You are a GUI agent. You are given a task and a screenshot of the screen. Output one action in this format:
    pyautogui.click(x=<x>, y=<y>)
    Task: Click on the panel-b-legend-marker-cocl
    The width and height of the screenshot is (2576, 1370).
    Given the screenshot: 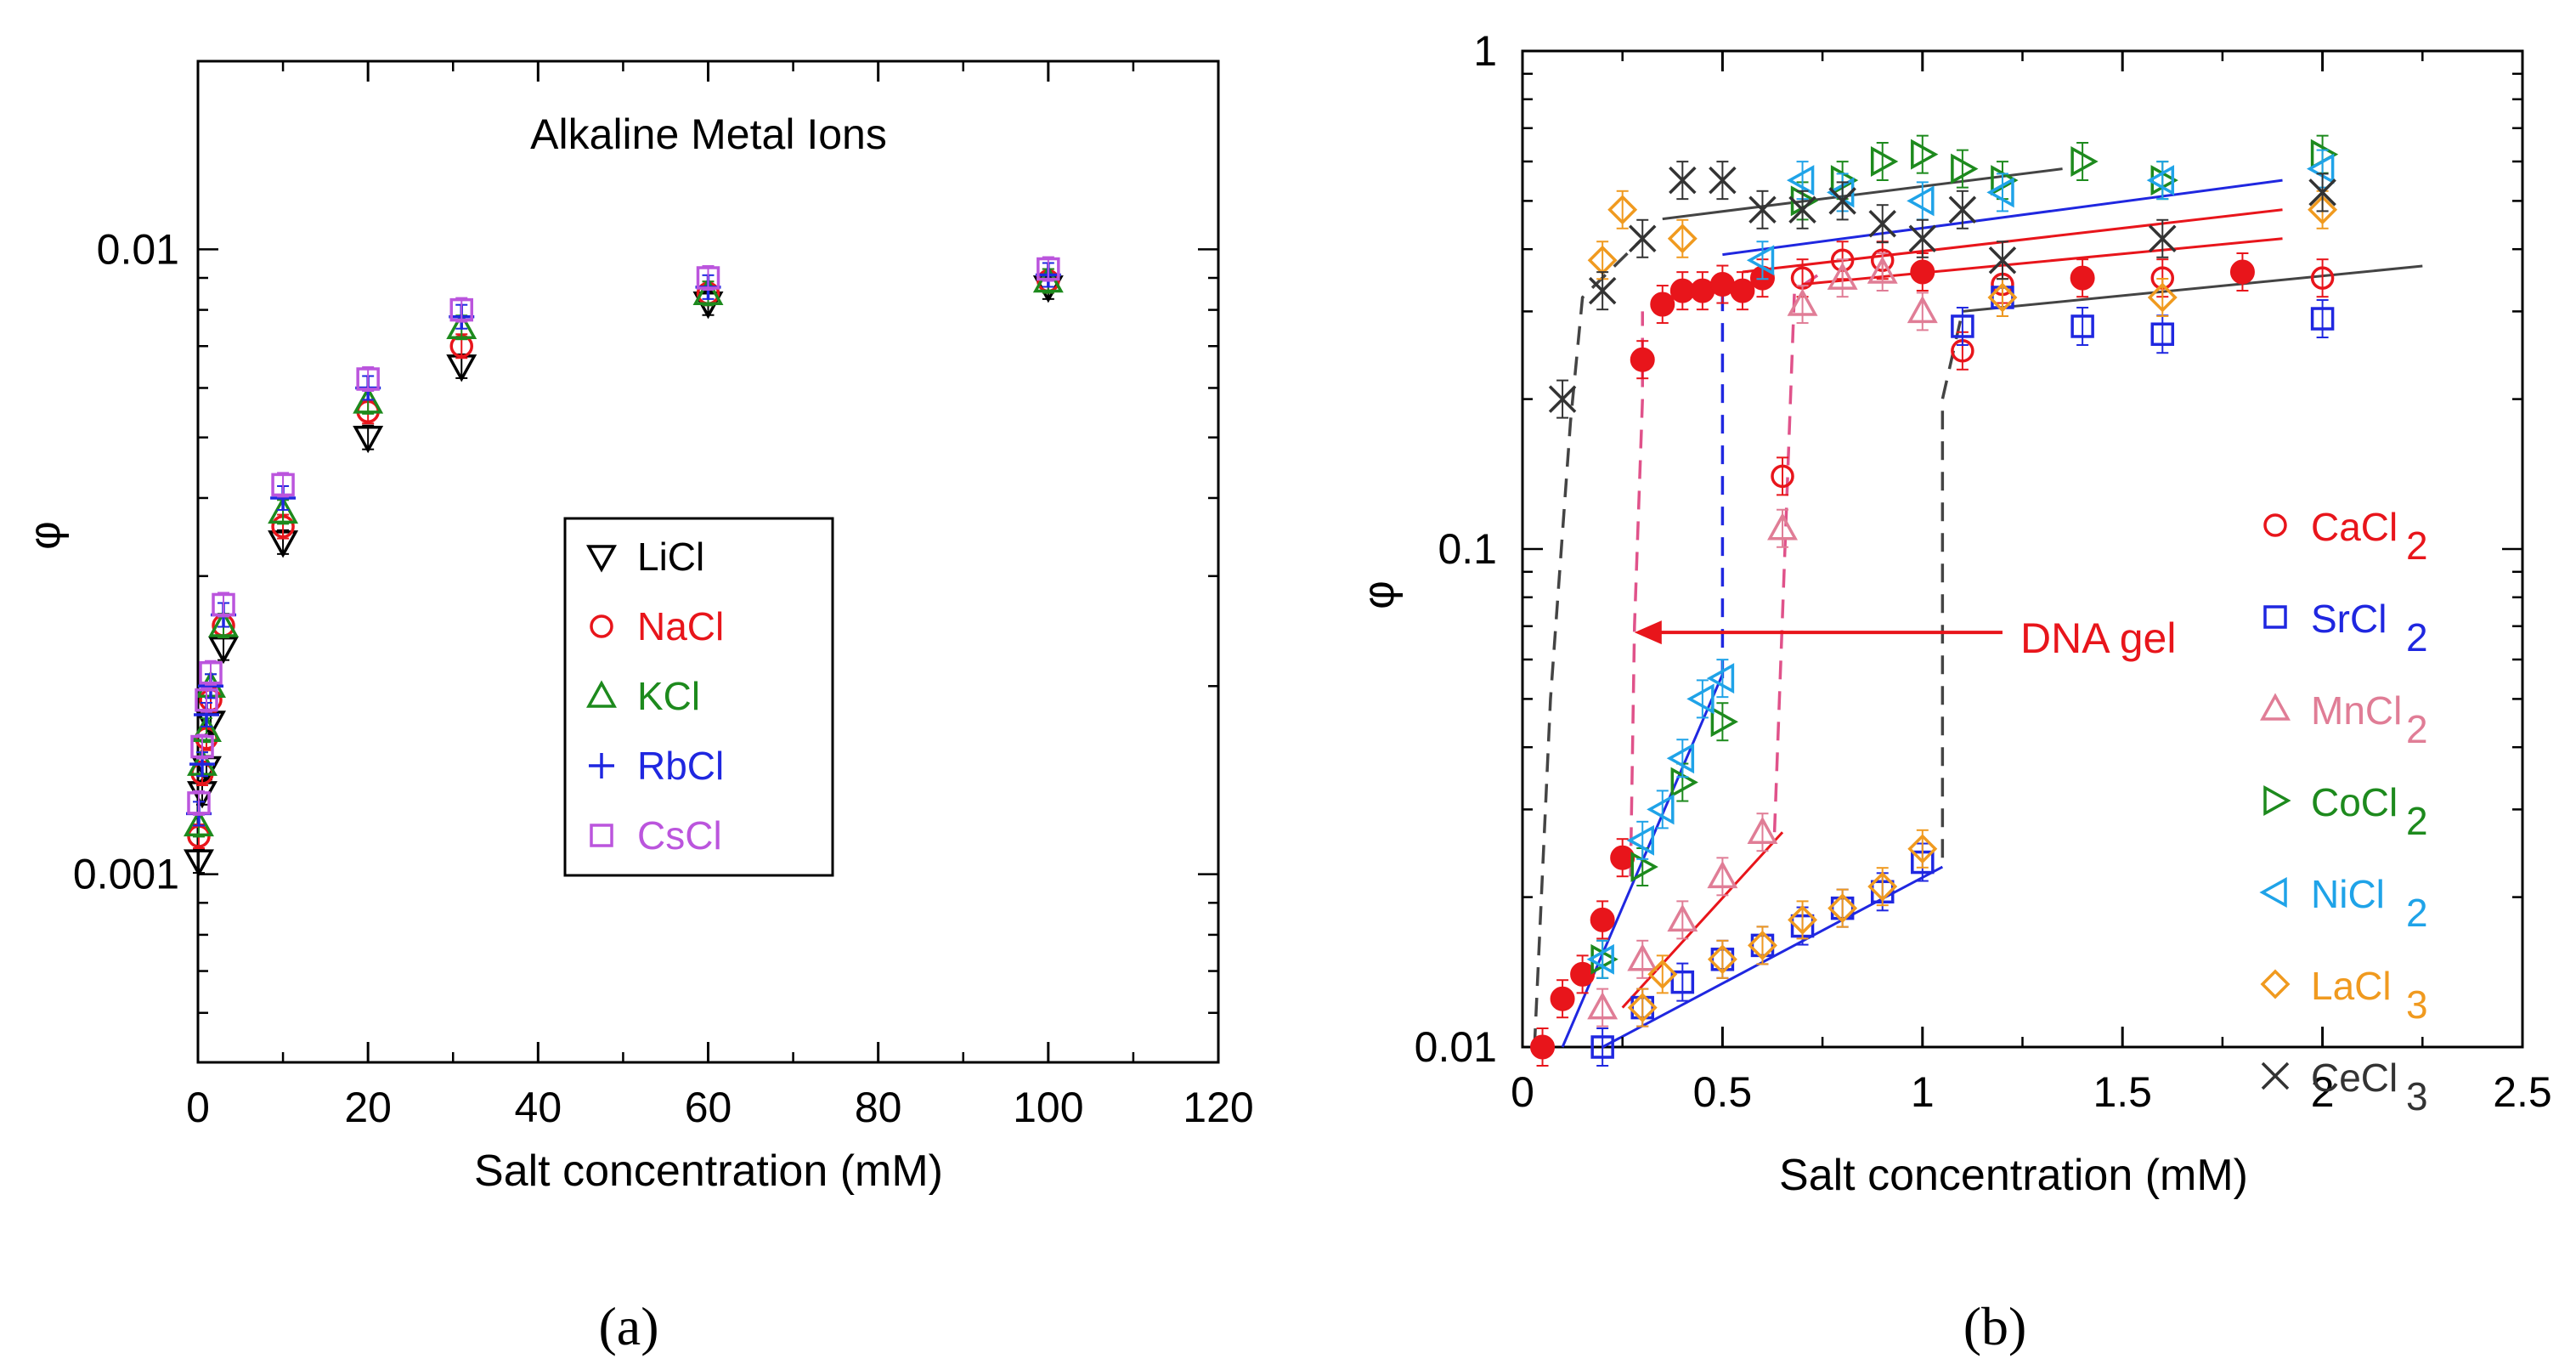 What is the action you would take?
    pyautogui.click(x=2277, y=800)
    